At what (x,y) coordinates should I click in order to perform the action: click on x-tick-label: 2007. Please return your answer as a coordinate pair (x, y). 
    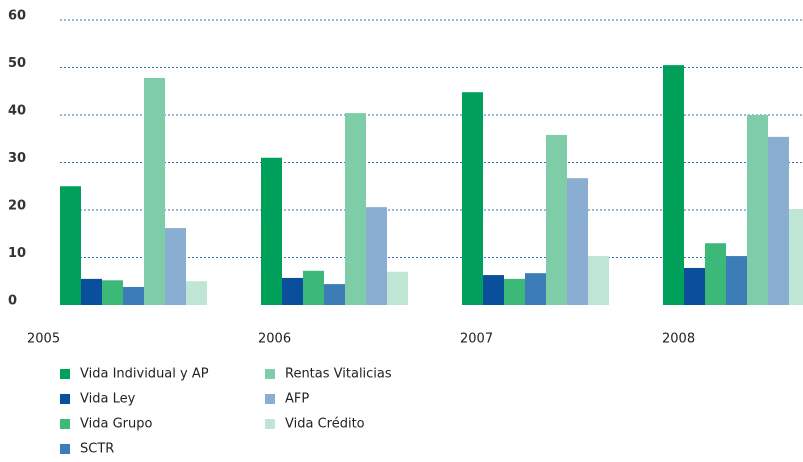
    Looking at the image, I should click on (476, 339).